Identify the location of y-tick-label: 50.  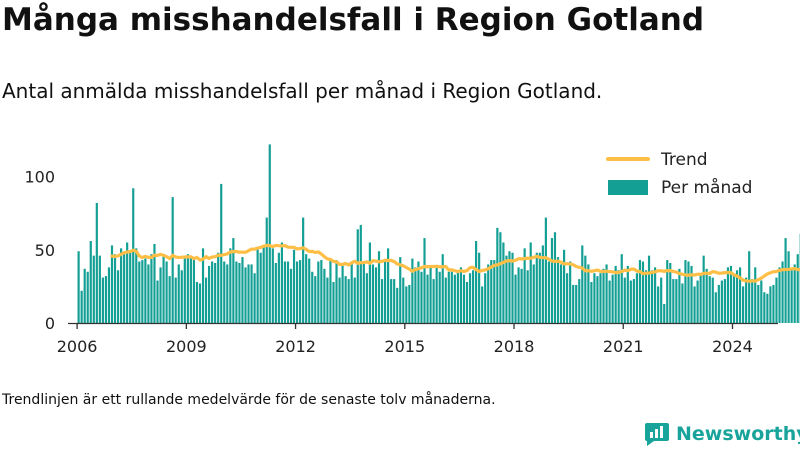
(45, 250).